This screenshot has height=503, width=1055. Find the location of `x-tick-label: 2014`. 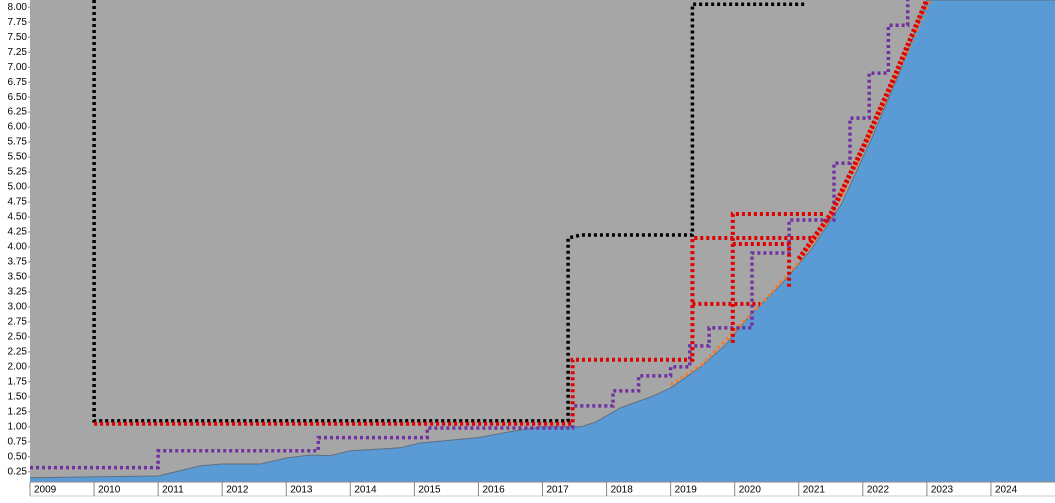

x-tick-label: 2014 is located at coordinates (365, 490).